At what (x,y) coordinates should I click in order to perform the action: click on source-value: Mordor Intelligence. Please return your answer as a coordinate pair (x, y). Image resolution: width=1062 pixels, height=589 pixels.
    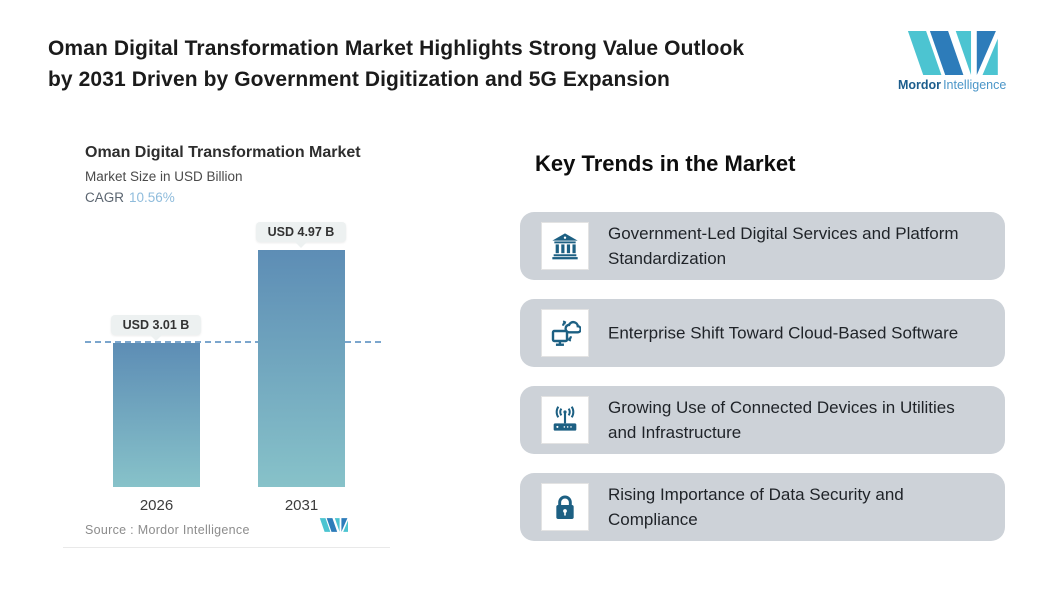
    Looking at the image, I should click on (193, 530).